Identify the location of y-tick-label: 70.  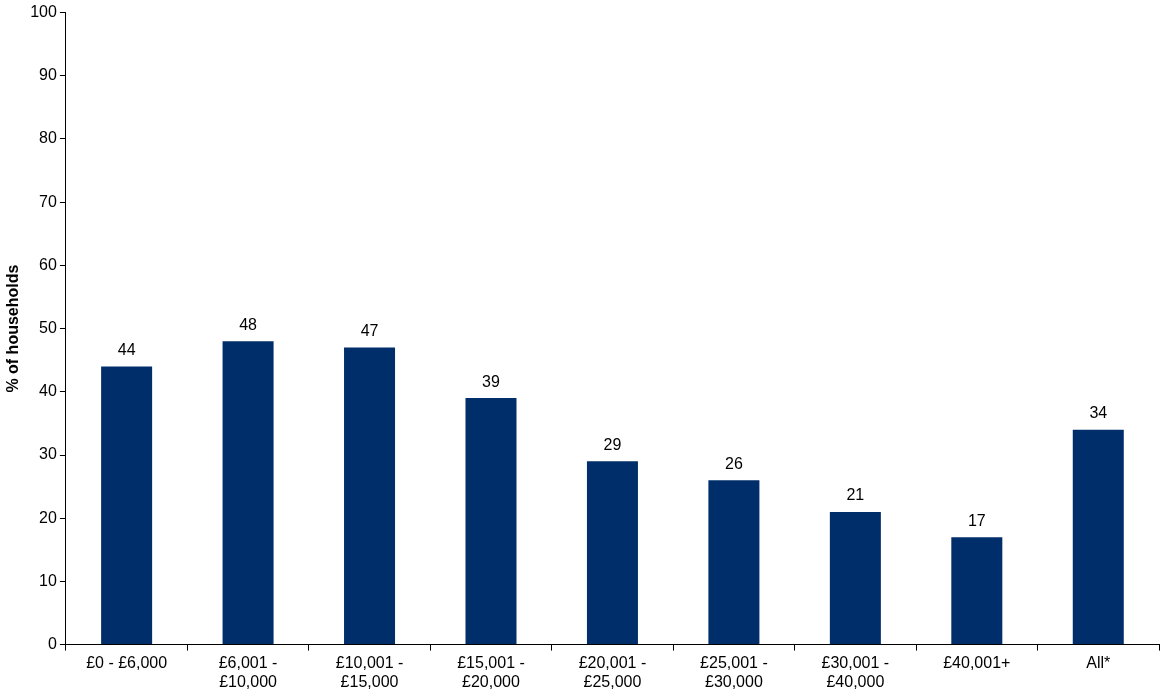
(48, 201).